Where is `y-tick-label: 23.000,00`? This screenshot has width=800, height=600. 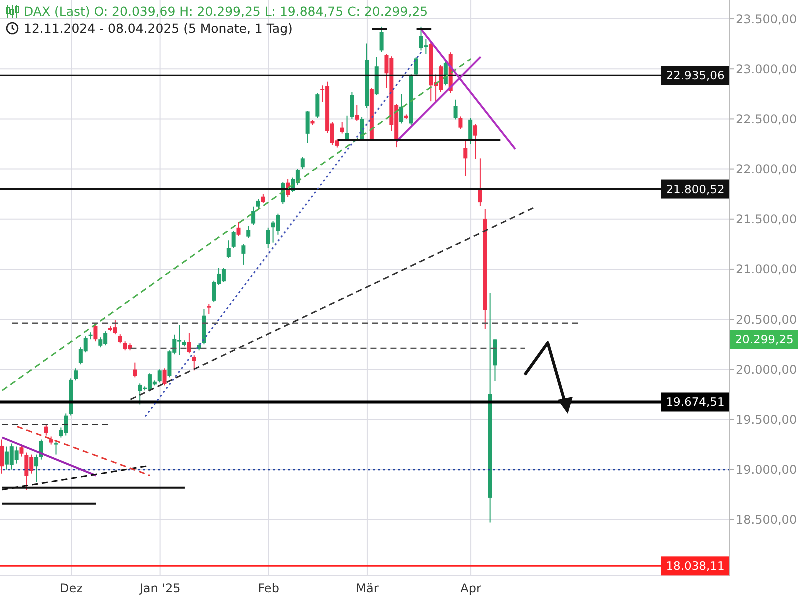 y-tick-label: 23.000,00 is located at coordinates (767, 69).